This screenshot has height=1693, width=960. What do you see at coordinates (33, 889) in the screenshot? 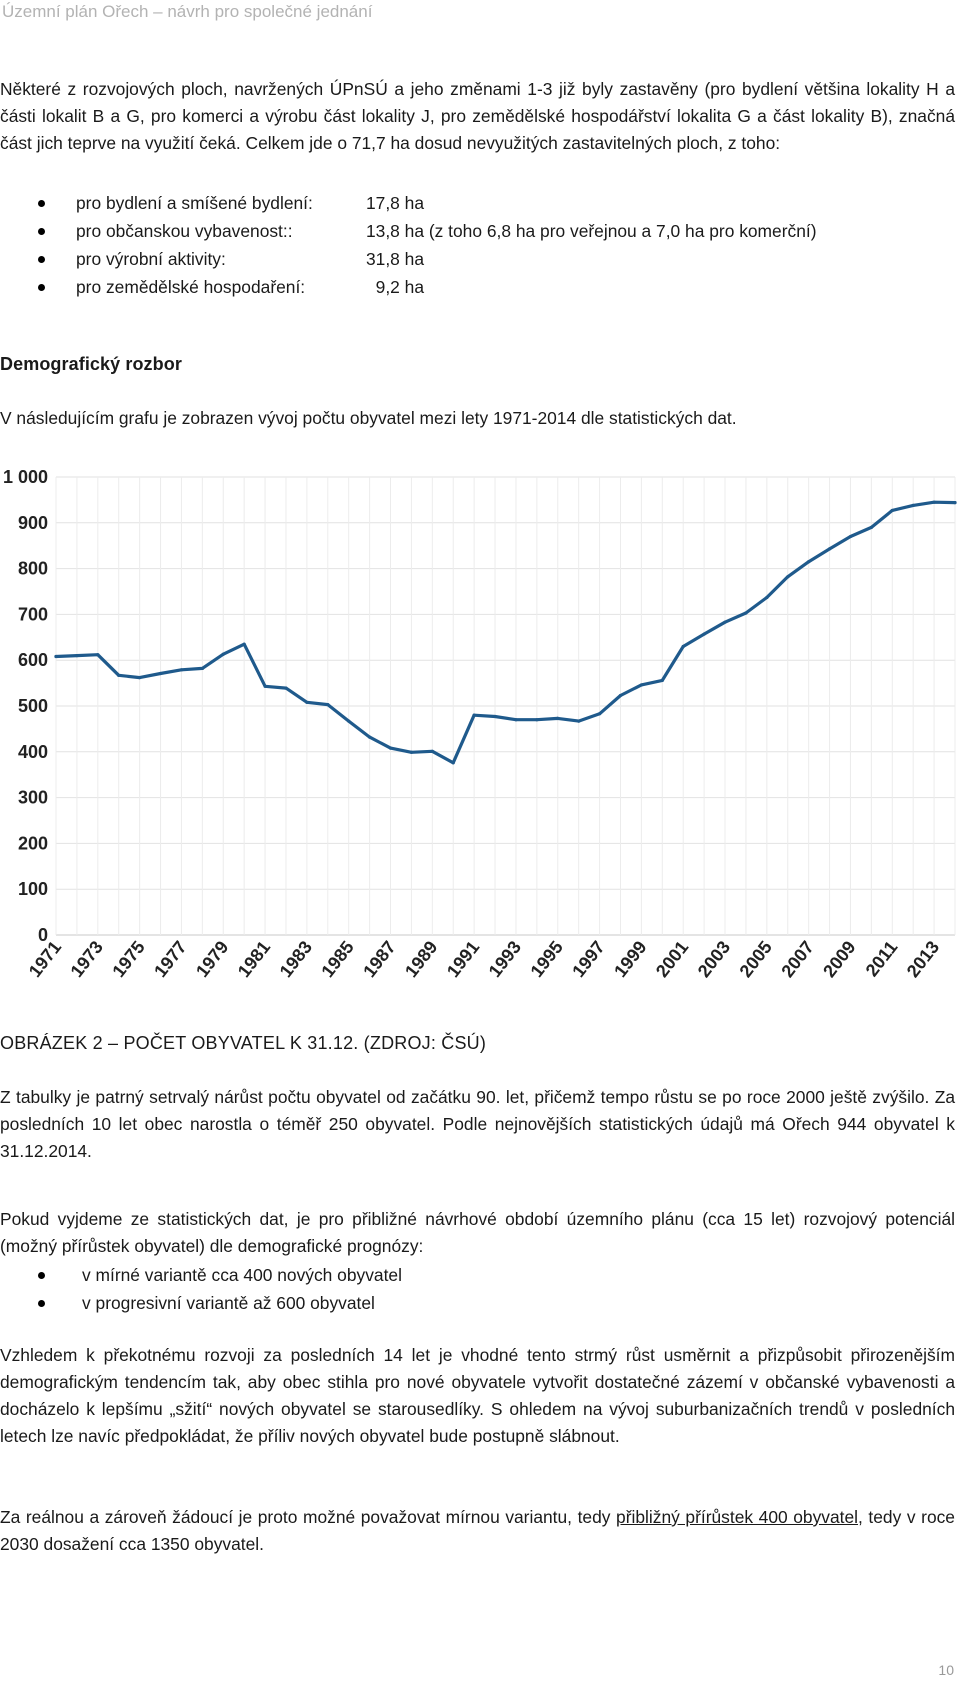
I see `y-tick-label: 100` at bounding box center [33, 889].